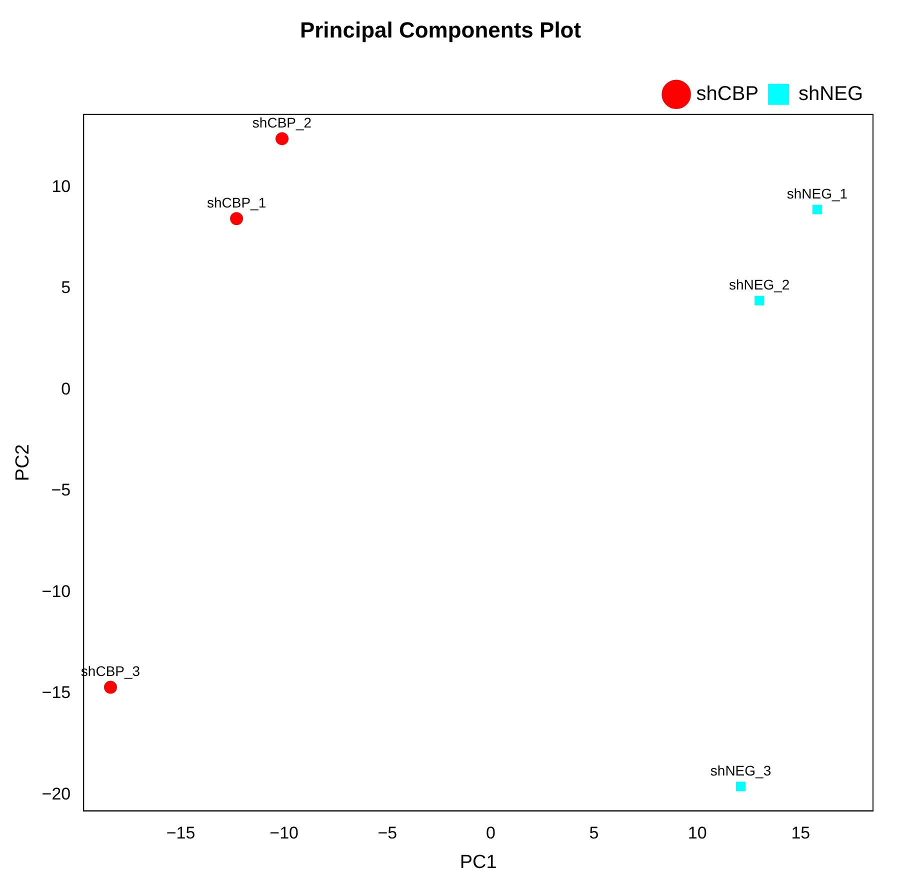 This screenshot has width=907, height=893. What do you see at coordinates (236, 202) in the screenshot?
I see `annotation: shCBP_1` at bounding box center [236, 202].